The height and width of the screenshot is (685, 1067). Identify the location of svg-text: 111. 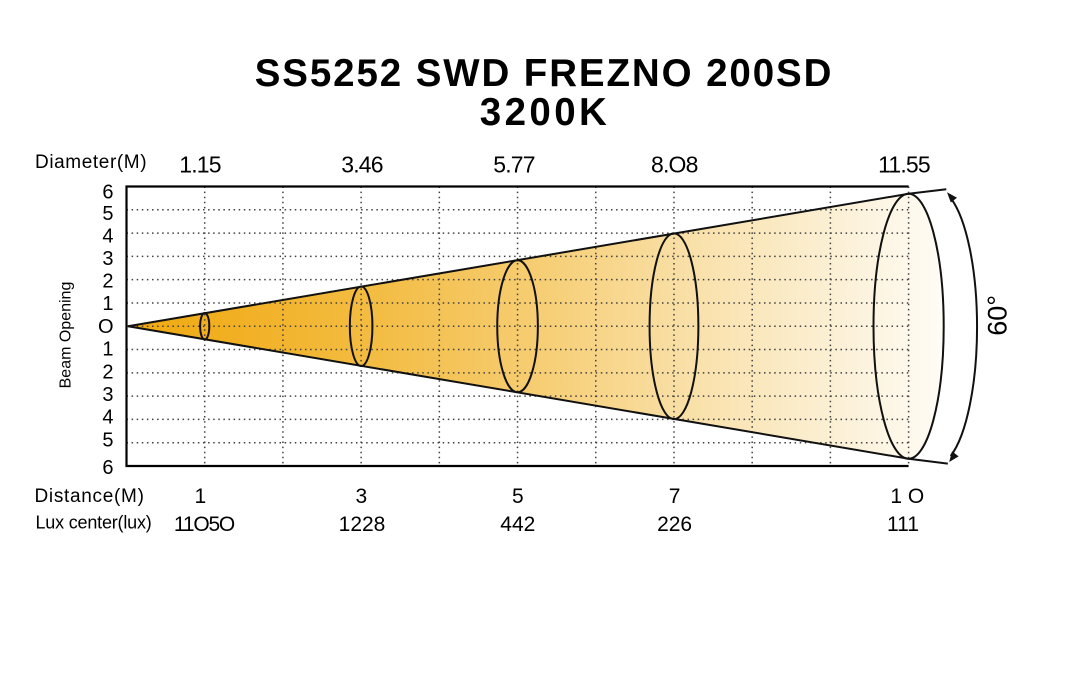
(903, 524).